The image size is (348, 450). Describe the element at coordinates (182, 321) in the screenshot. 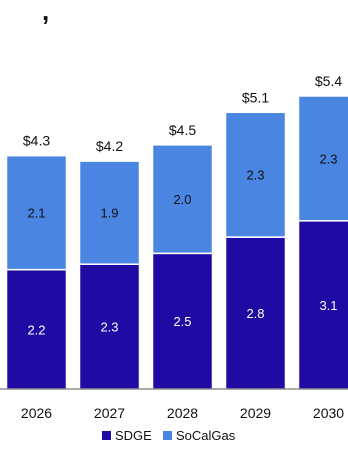

I see `data-label-sdge-2028: 2.5` at that location.